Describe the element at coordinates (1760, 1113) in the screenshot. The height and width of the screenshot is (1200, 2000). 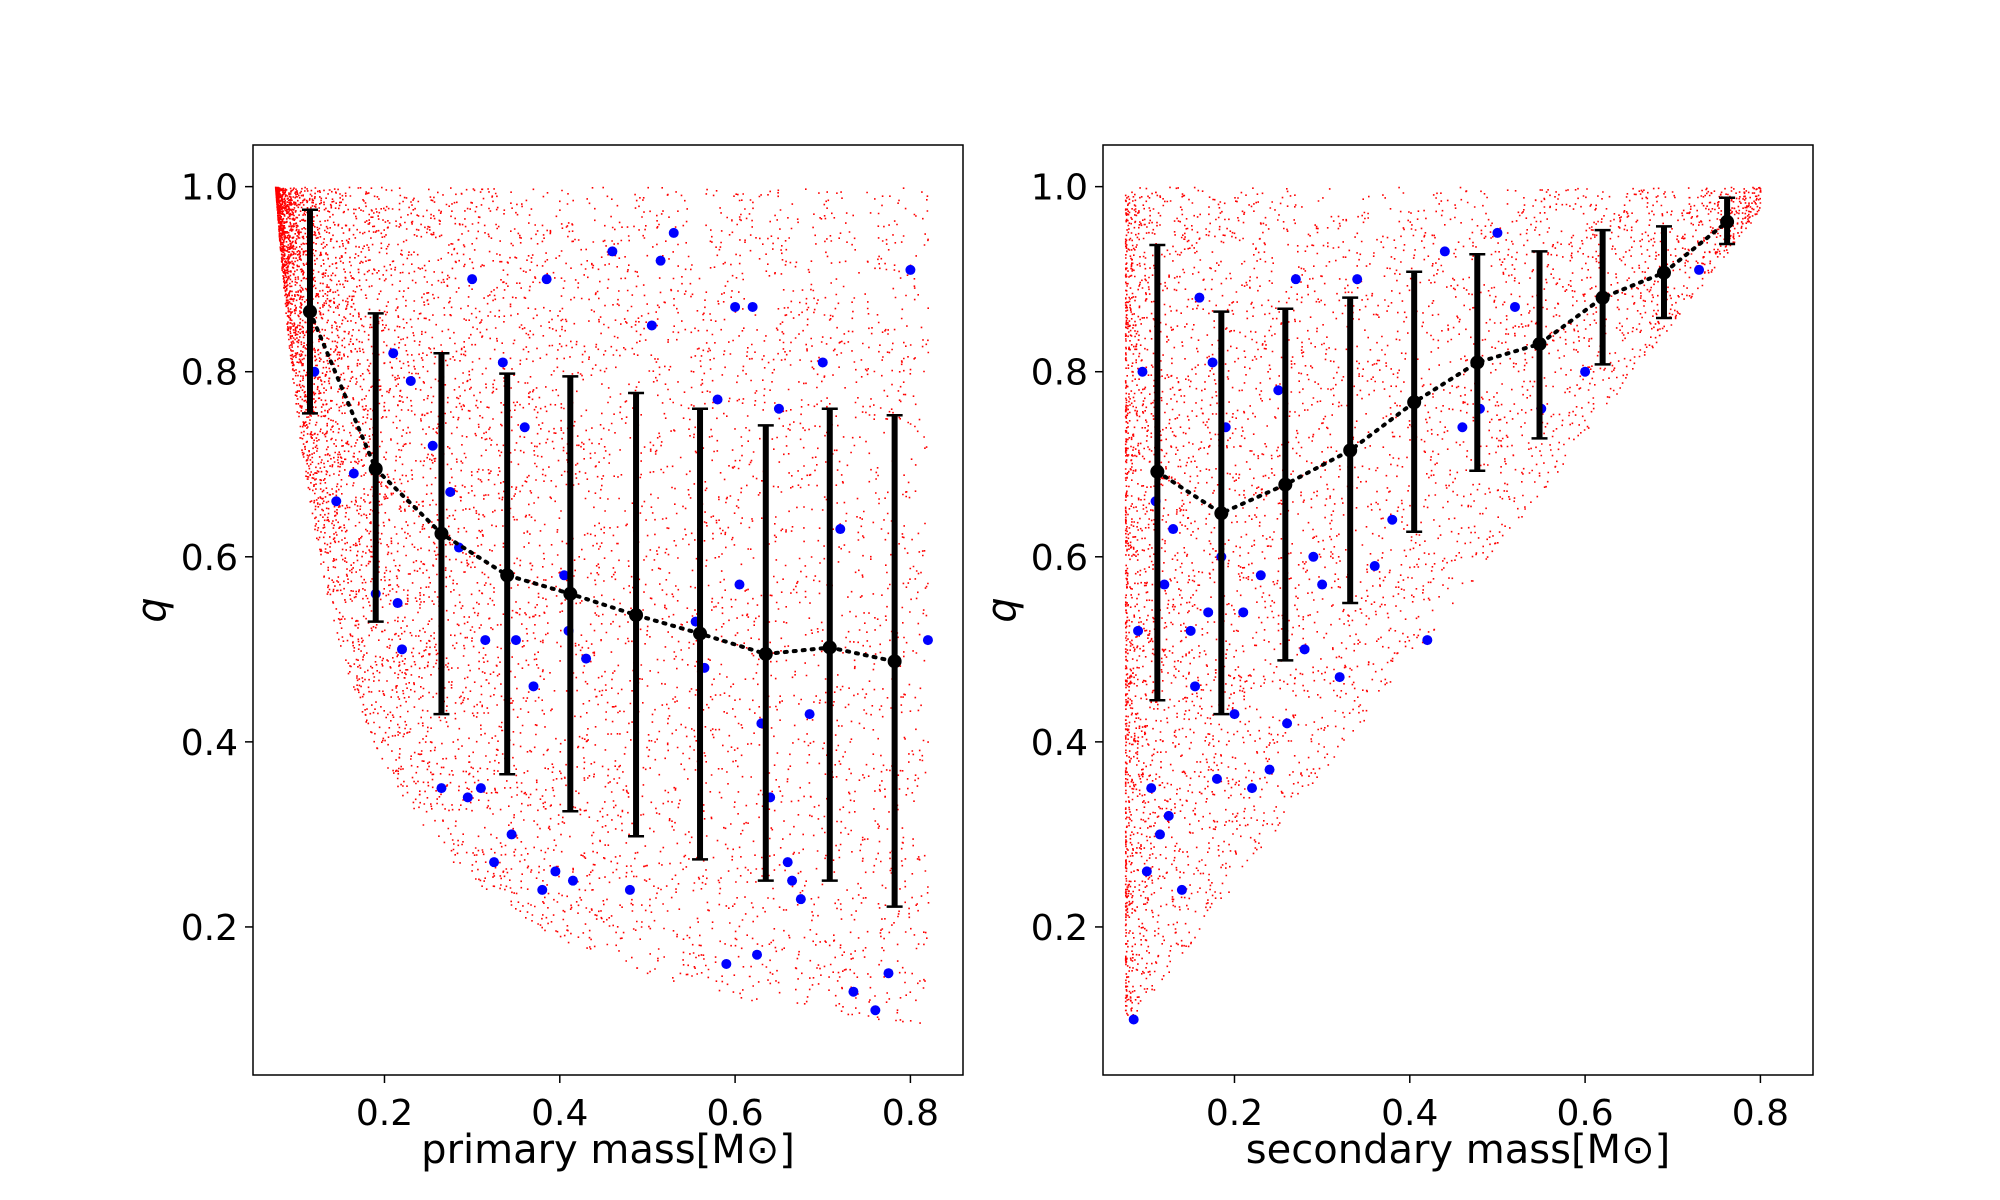
I see `x-tick-label: 0.8` at that location.